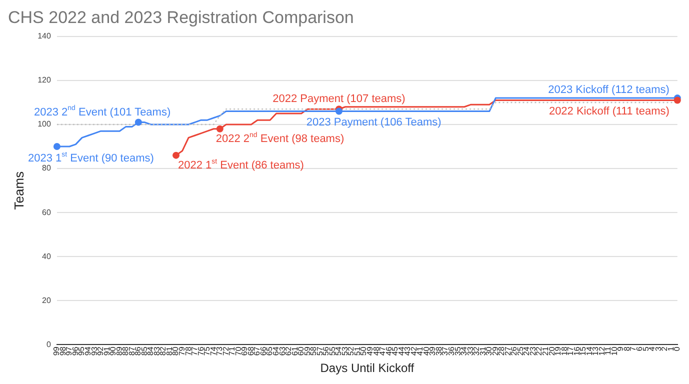 The height and width of the screenshot is (384, 689). Describe the element at coordinates (45, 80) in the screenshot. I see `y-tick-label: 120` at that location.